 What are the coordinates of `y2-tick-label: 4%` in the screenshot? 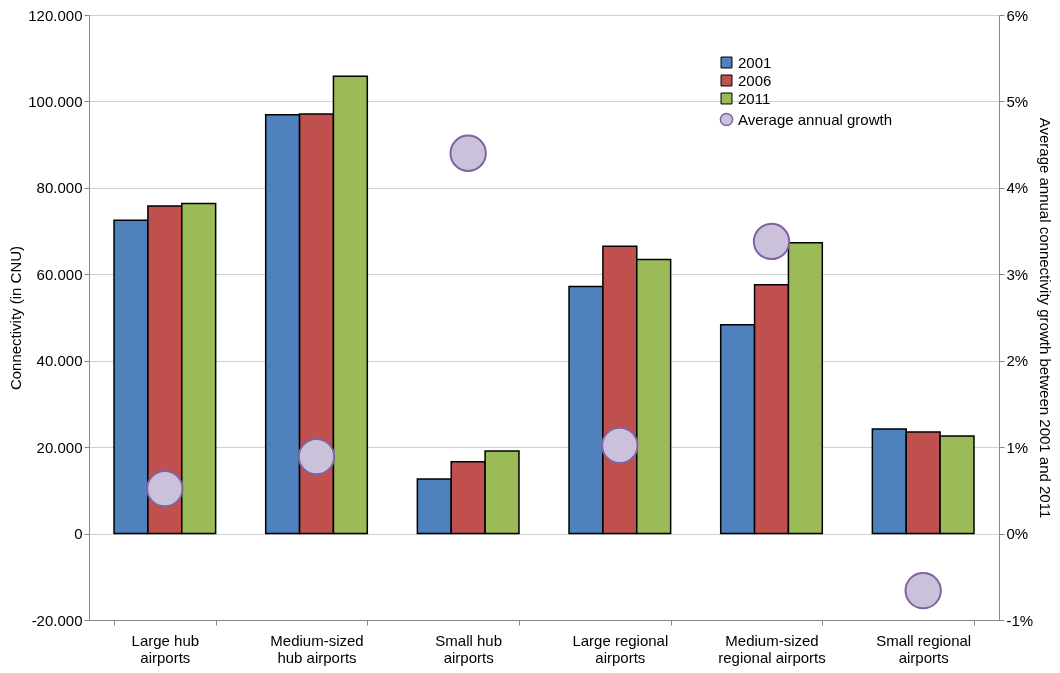 It's located at (1017, 188).